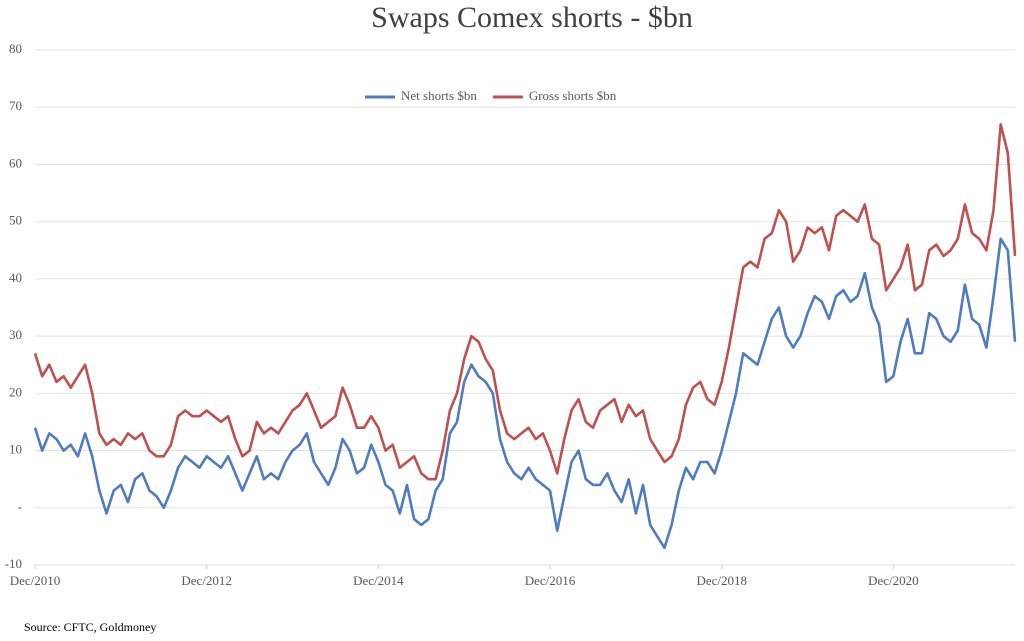 The image size is (1024, 641). I want to click on y-tick-label: 60, so click(15, 162).